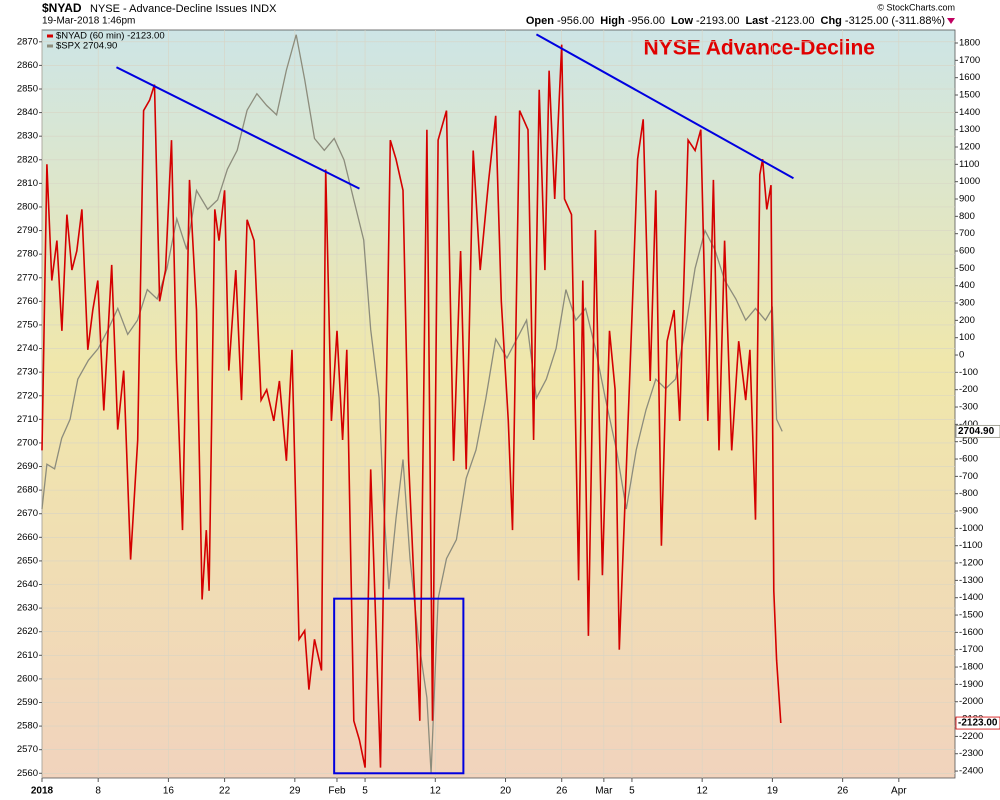  What do you see at coordinates (971, 580) in the screenshot?
I see `y2-tick-label: -1300` at bounding box center [971, 580].